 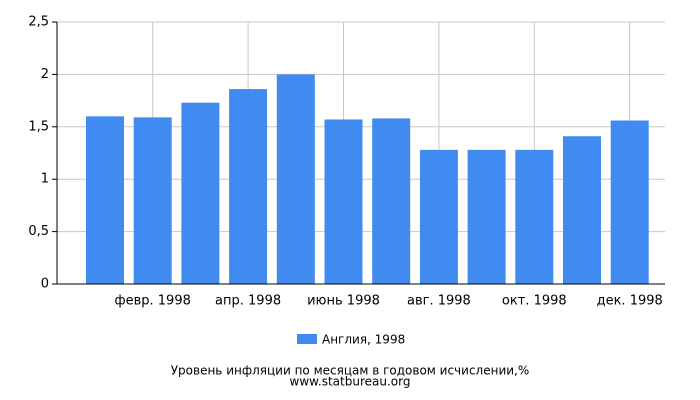 What do you see at coordinates (38, 231) in the screenshot?
I see `y-tick-label: 0,5` at bounding box center [38, 231].